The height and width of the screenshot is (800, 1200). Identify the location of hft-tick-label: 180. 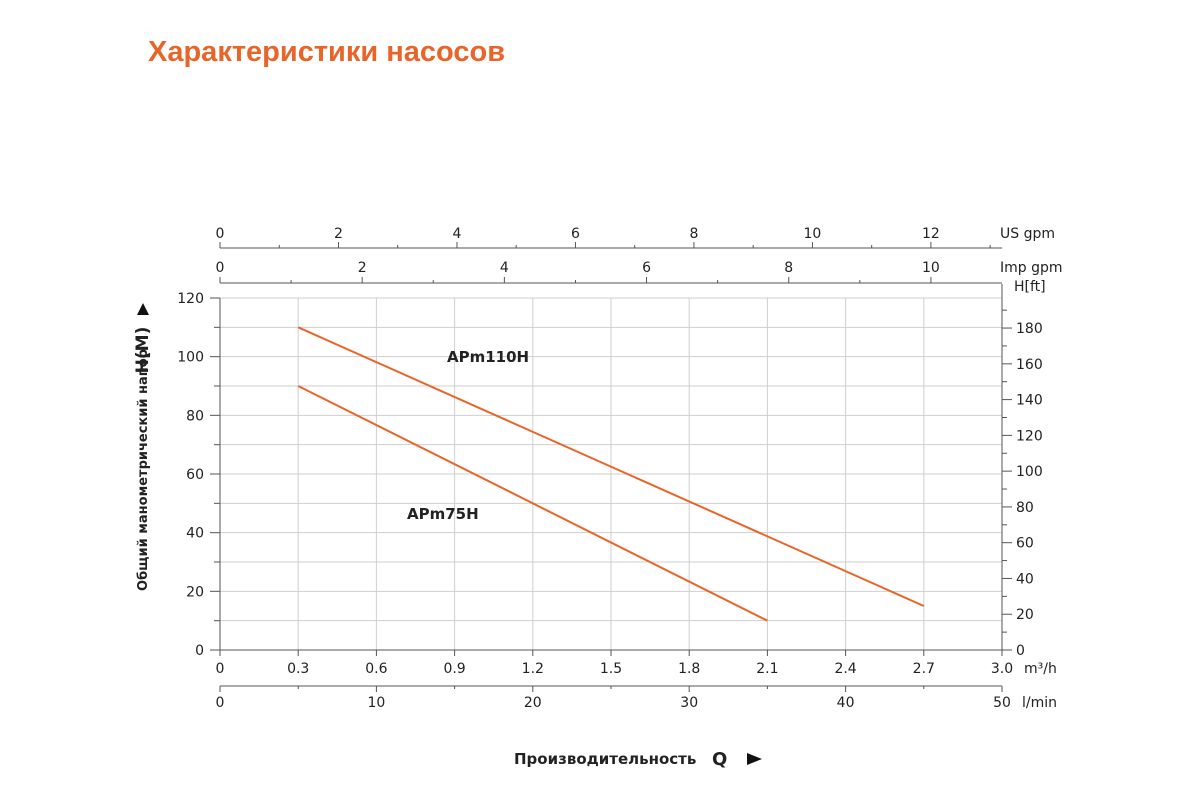
(1029, 329).